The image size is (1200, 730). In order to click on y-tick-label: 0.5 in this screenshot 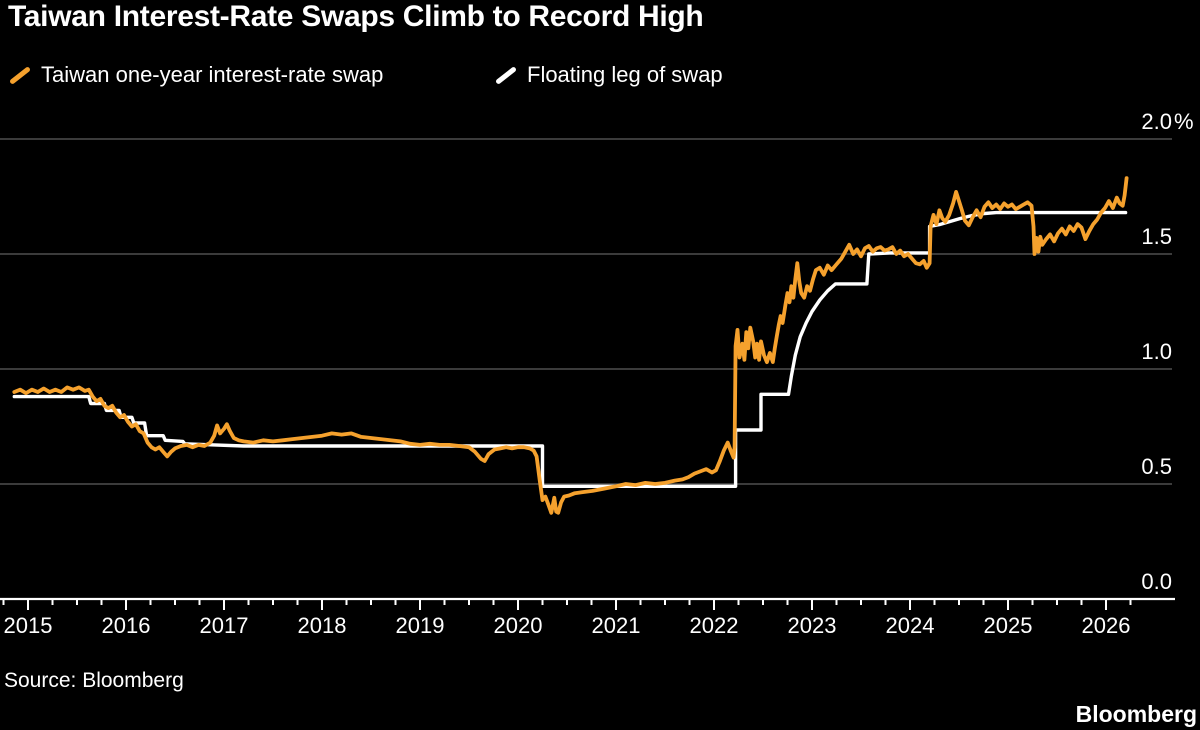, I will do `click(1156, 466)`.